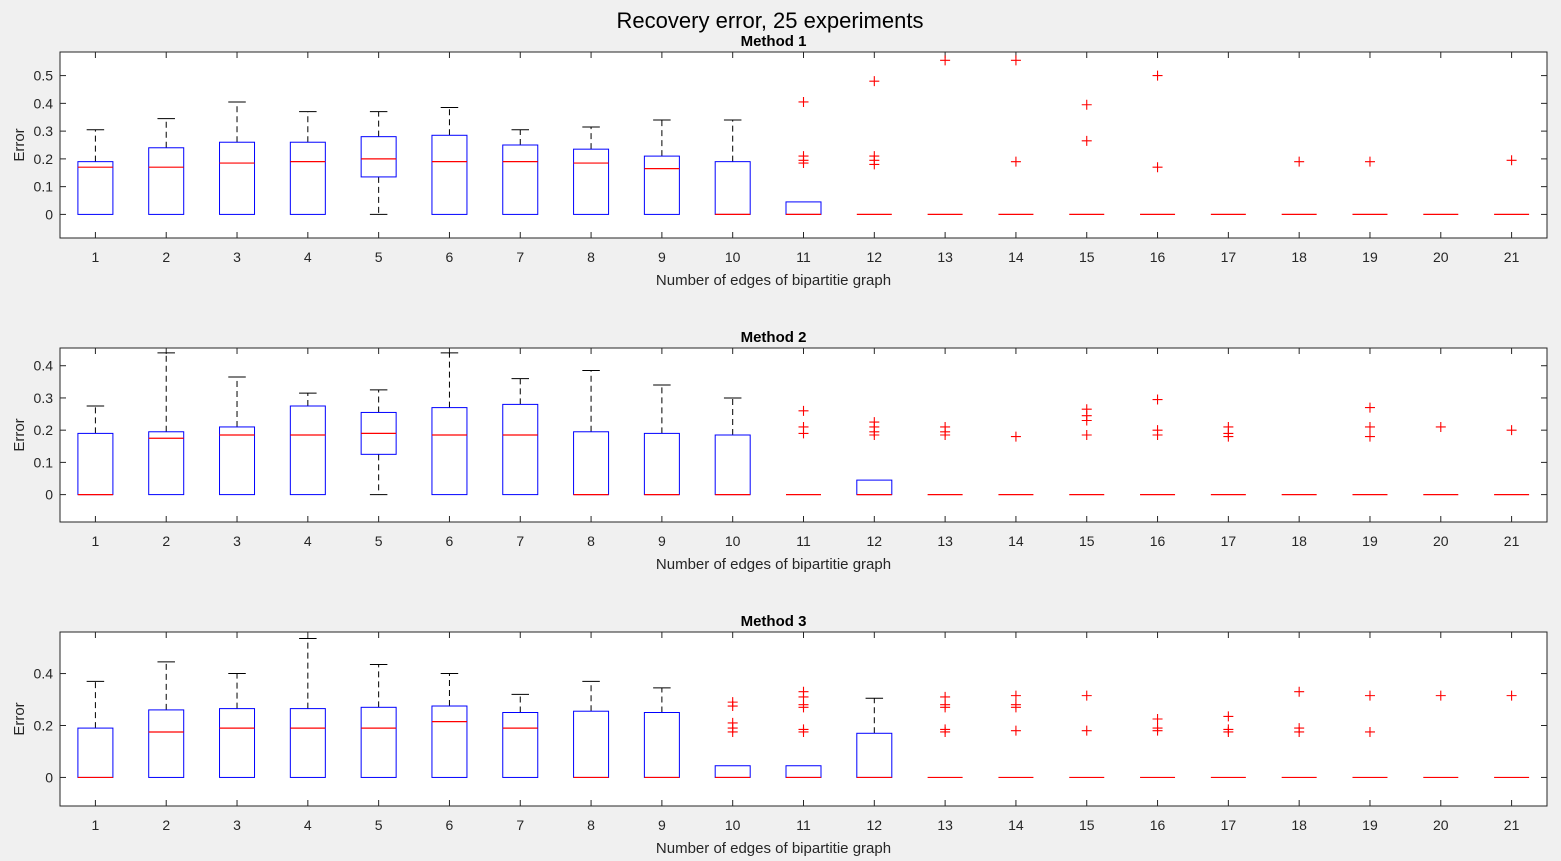 Image resolution: width=1561 pixels, height=861 pixels. What do you see at coordinates (308, 541) in the screenshot?
I see `x-tick-label: 4` at bounding box center [308, 541].